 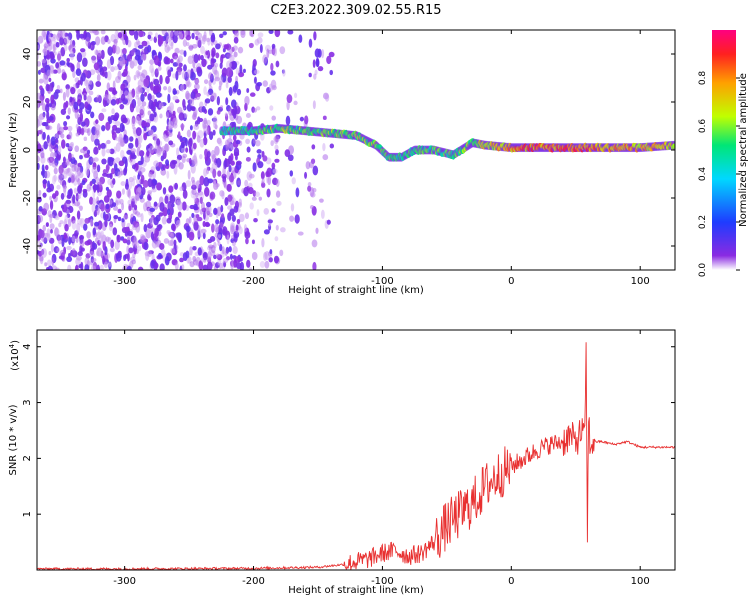 What do you see at coordinates (27, 54) in the screenshot?
I see `y-tick-label: 40` at bounding box center [27, 54].